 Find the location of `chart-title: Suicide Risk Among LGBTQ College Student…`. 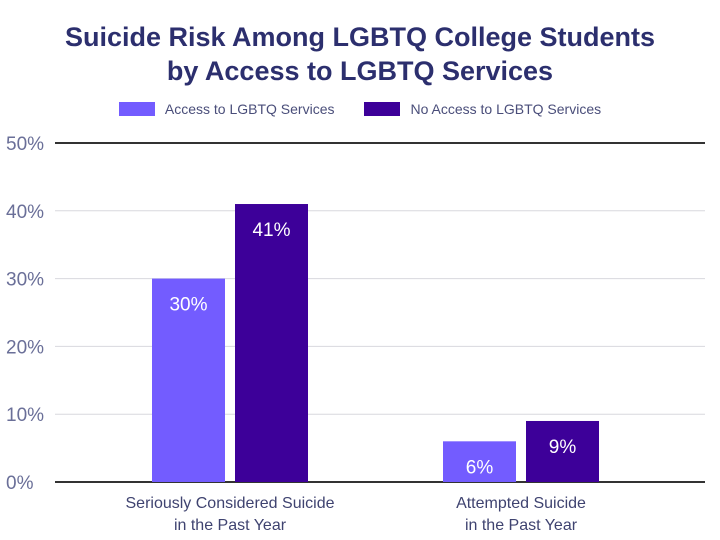

chart-title: Suicide Risk Among LGBTQ College Student… is located at coordinates (360, 54).